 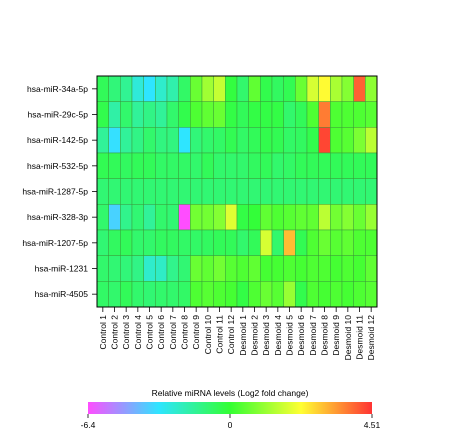 I want to click on column-label: Desmoid 11, so click(x=360, y=337).